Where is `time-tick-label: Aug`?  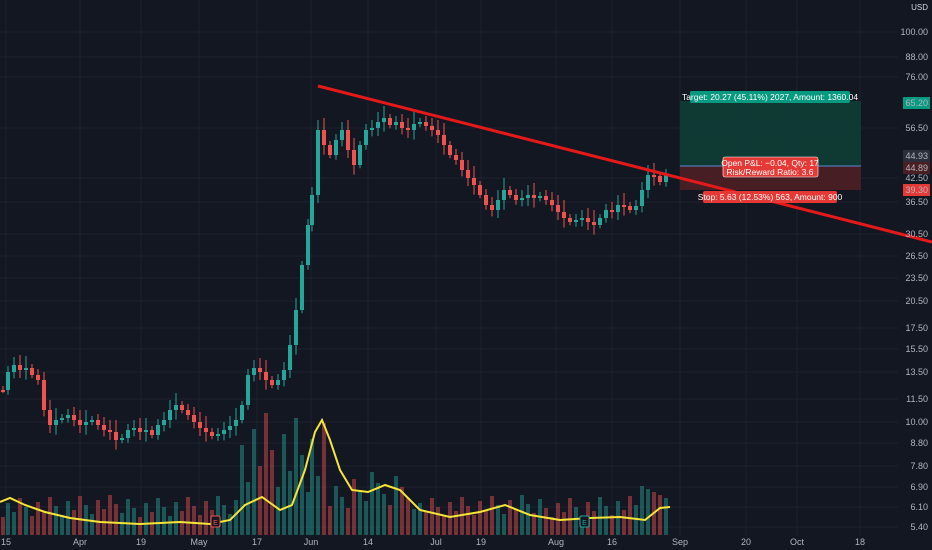
time-tick-label: Aug is located at coordinates (556, 542).